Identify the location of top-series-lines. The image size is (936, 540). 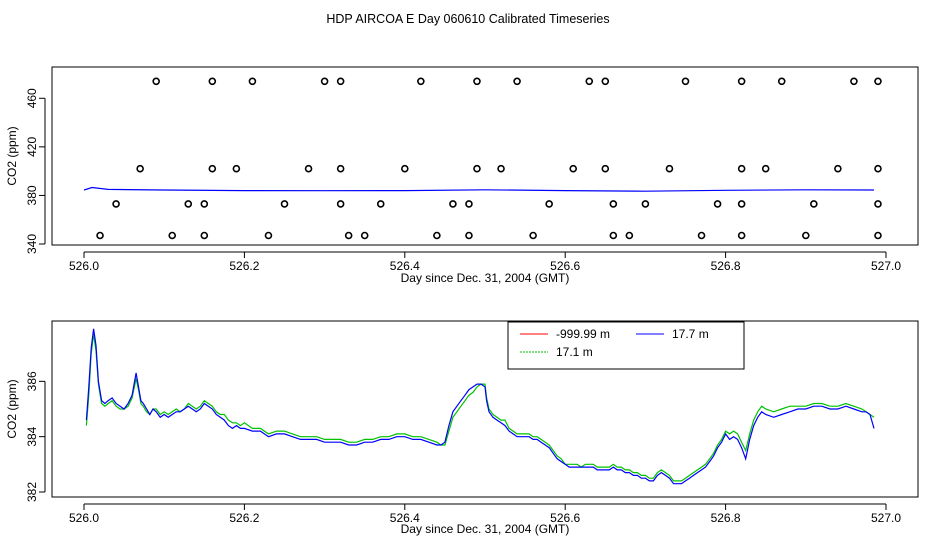
(479, 189).